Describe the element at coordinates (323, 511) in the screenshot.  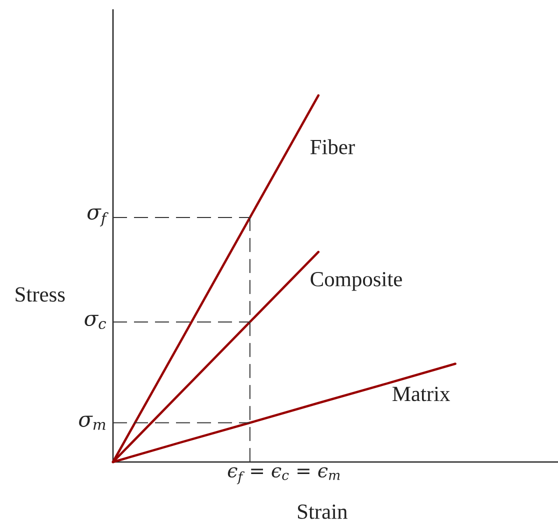
I see `x-axis-title: Strain` at that location.